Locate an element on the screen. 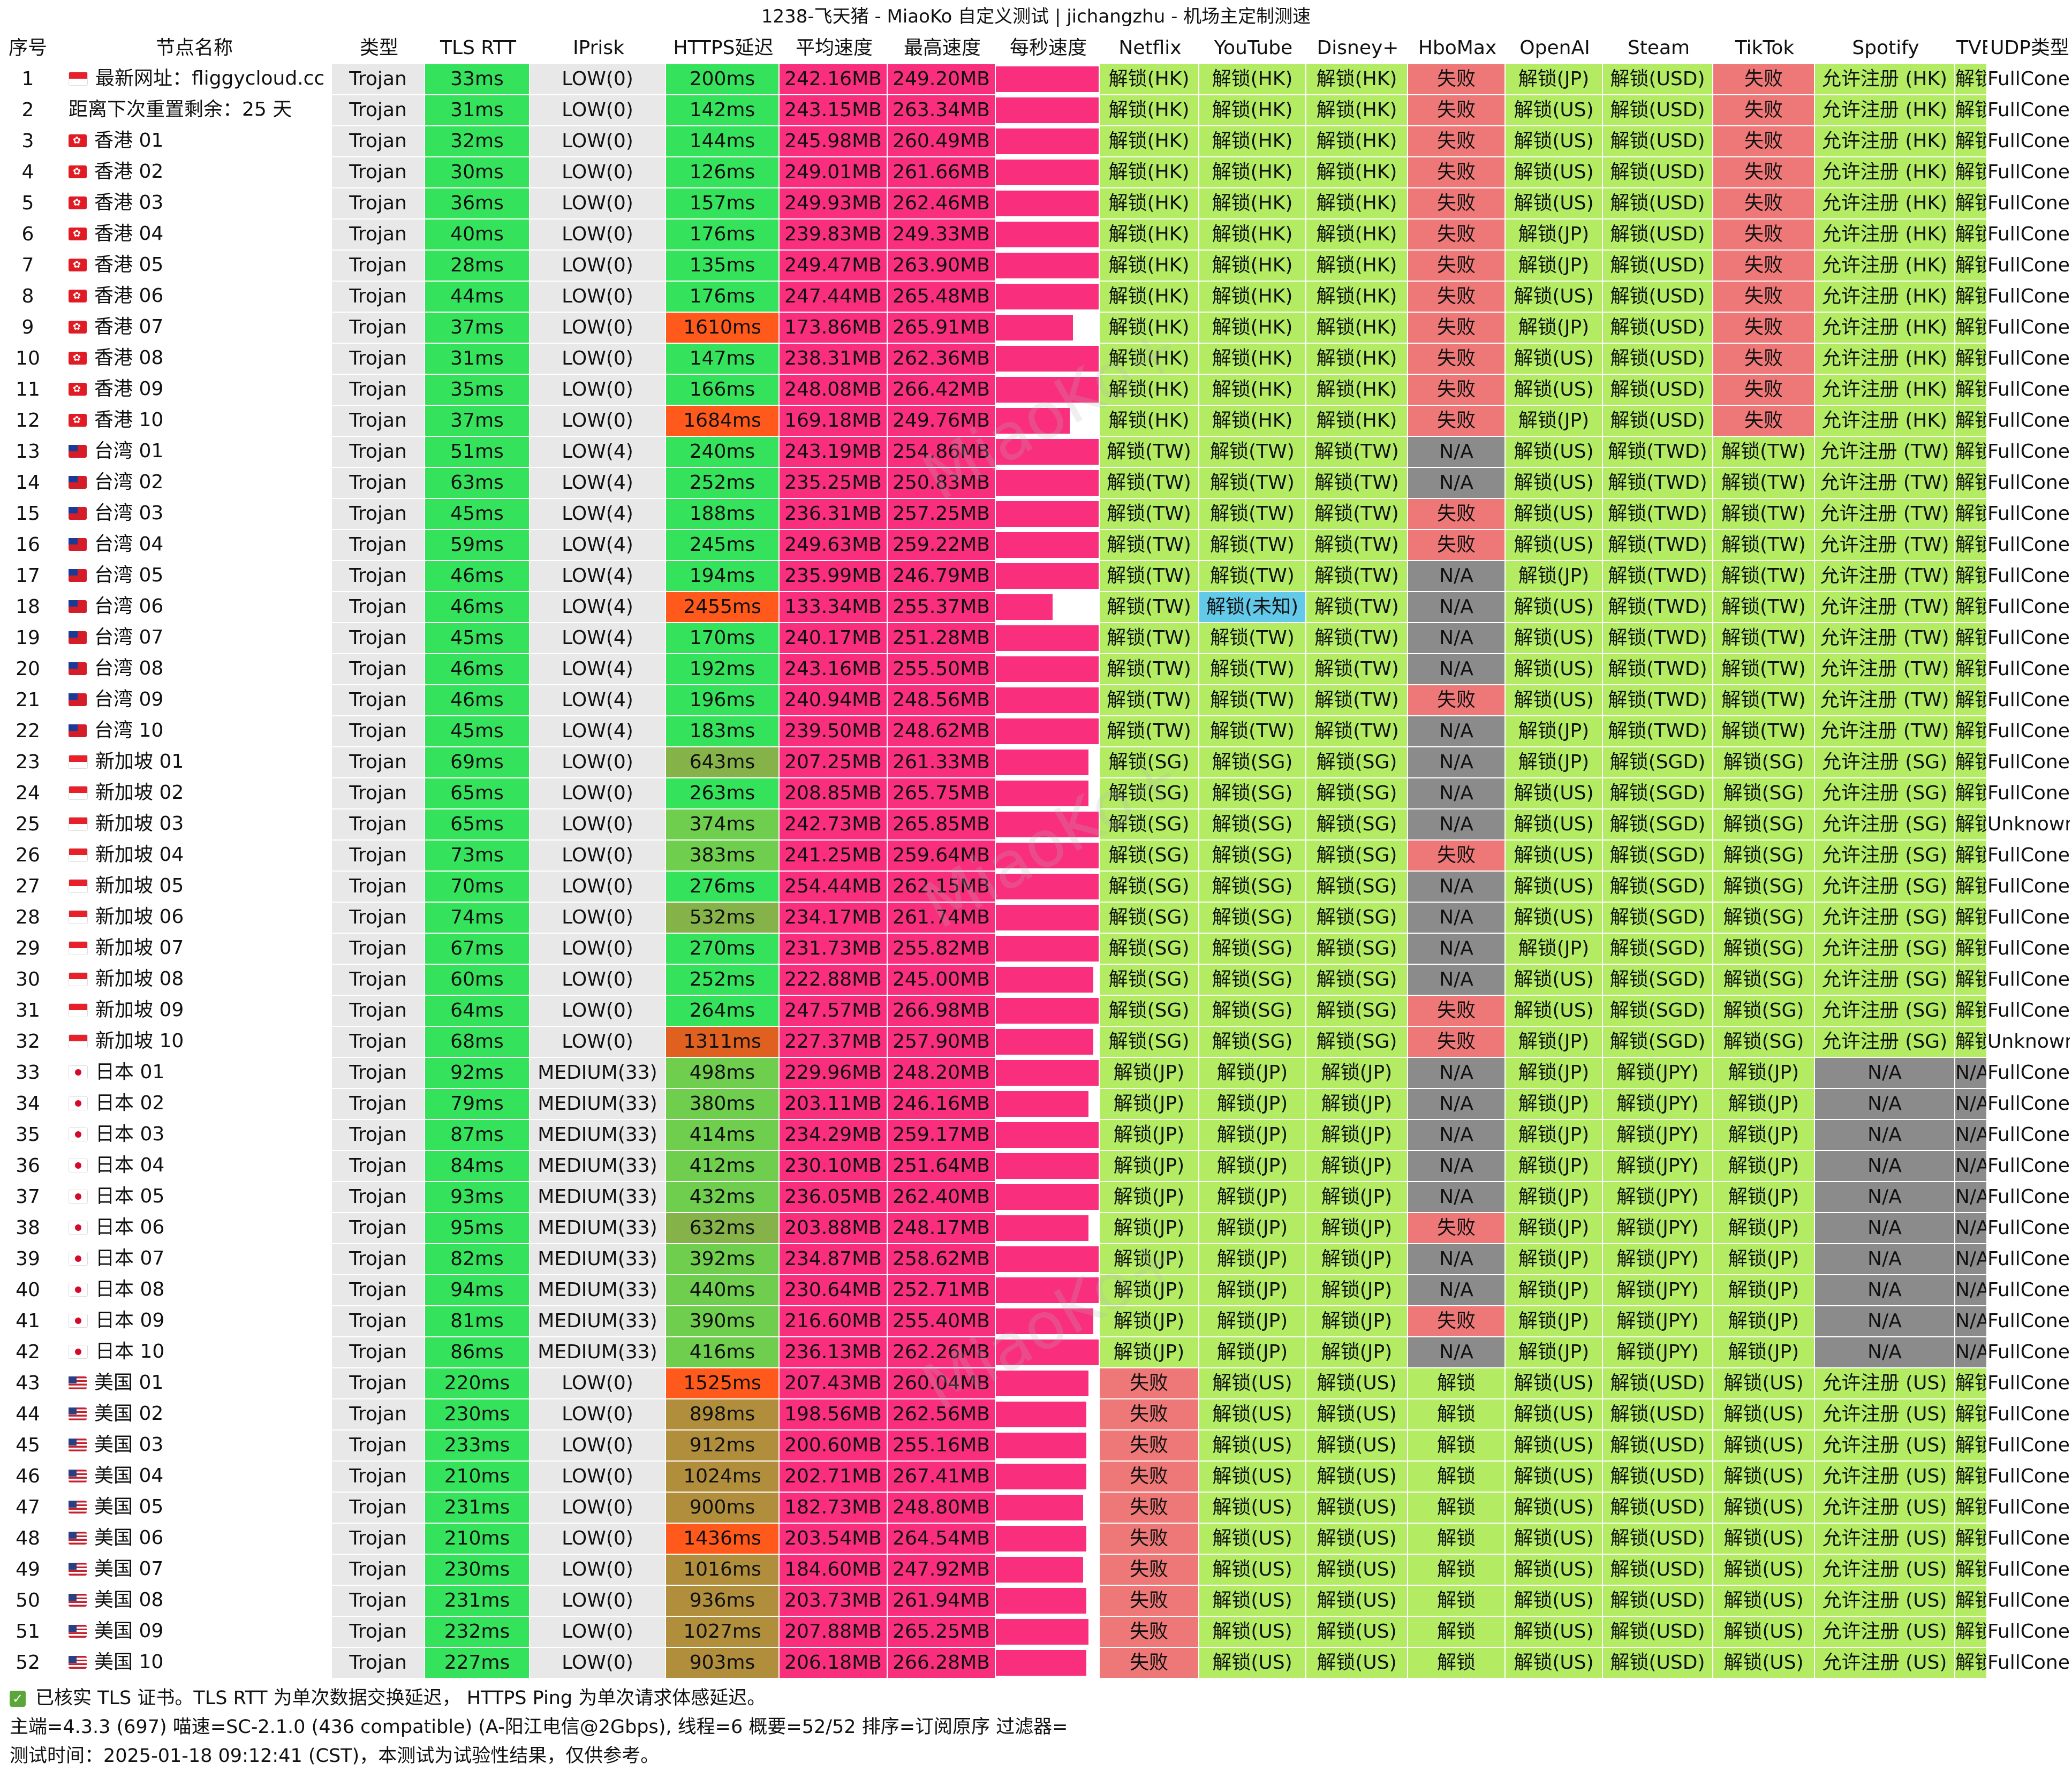 This screenshot has width=2072, height=1771. column-header: YouTube is located at coordinates (1254, 48).